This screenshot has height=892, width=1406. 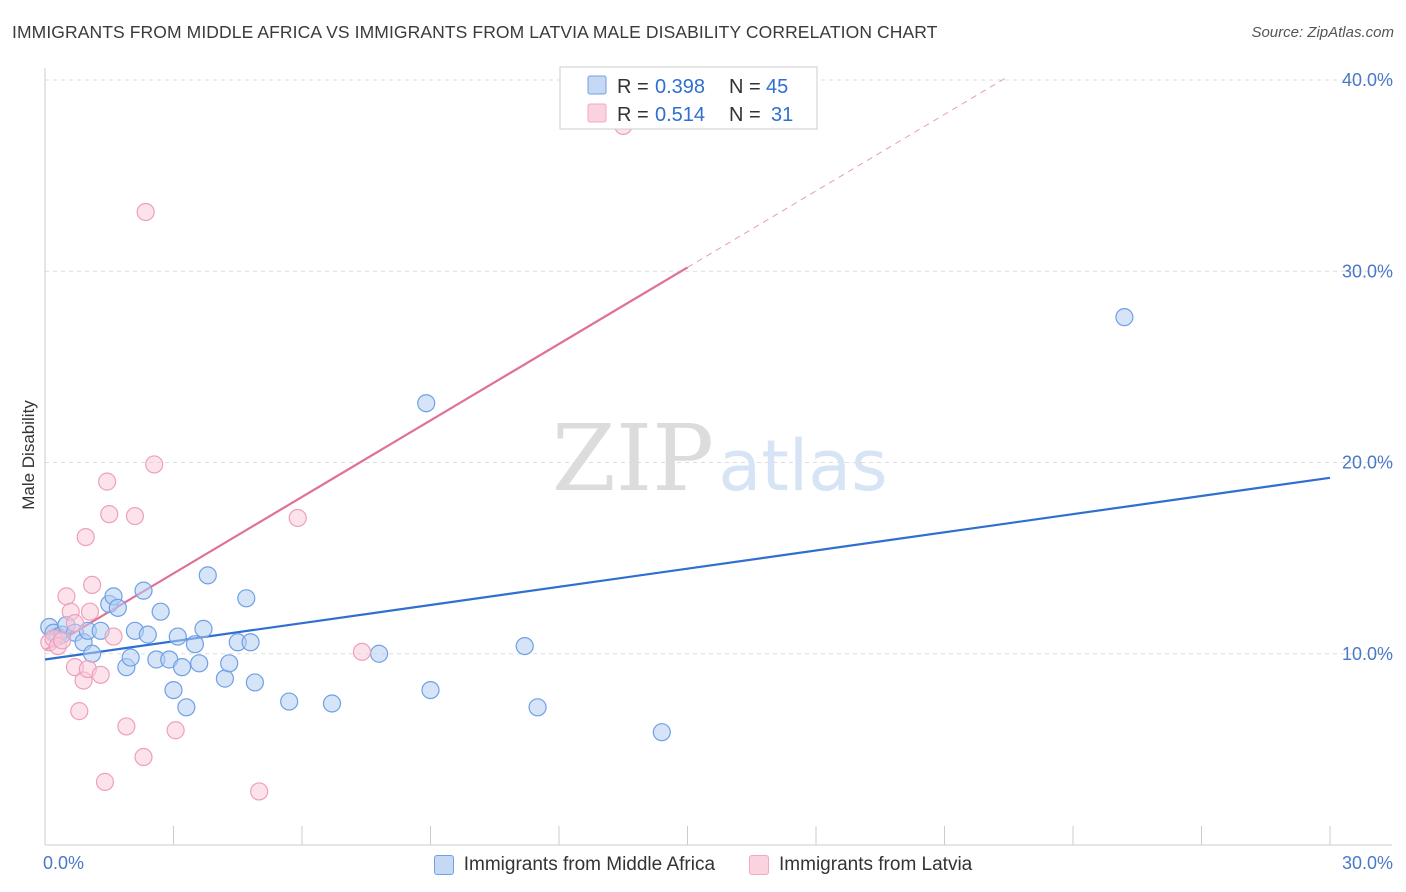 I want to click on bottom-legend-label-latvia: Immigrants from Latvia, so click(x=876, y=864).